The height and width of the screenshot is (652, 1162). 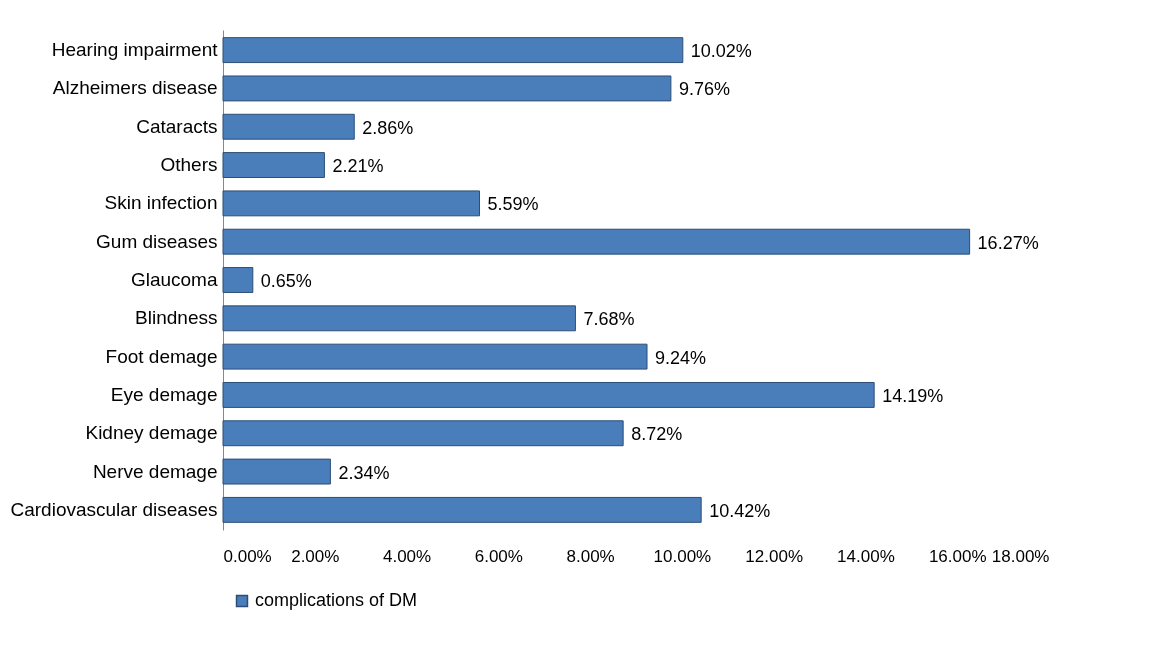 What do you see at coordinates (407, 556) in the screenshot?
I see `x-tick-label: 4.00%` at bounding box center [407, 556].